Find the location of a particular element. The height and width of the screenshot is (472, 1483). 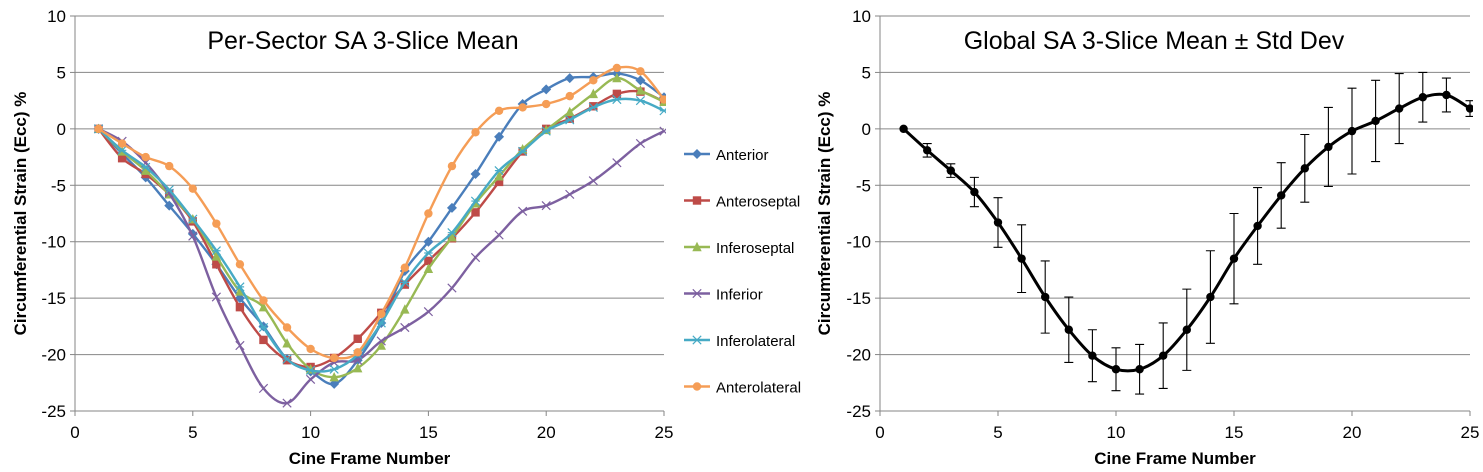

y-tick-label: -20 is located at coordinates (858, 355).